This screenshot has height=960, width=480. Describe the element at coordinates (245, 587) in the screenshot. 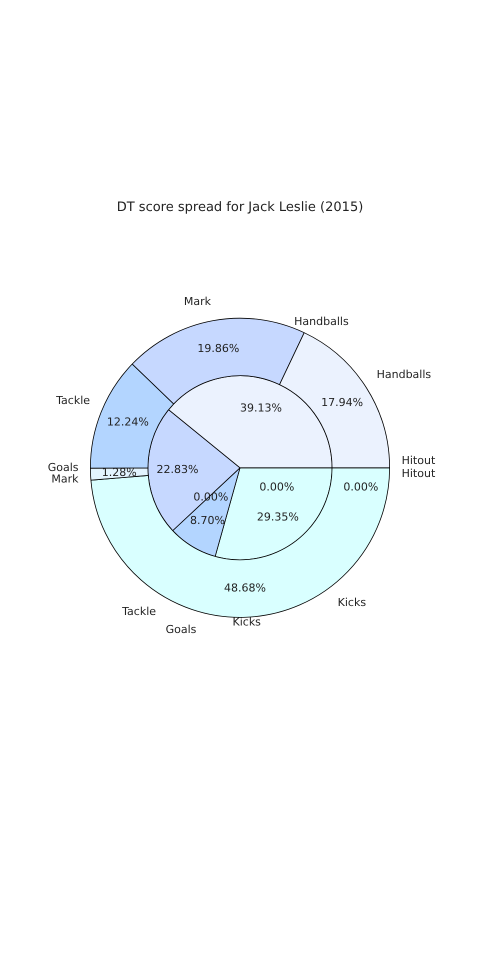

I see `data-label: 48.68%` at that location.